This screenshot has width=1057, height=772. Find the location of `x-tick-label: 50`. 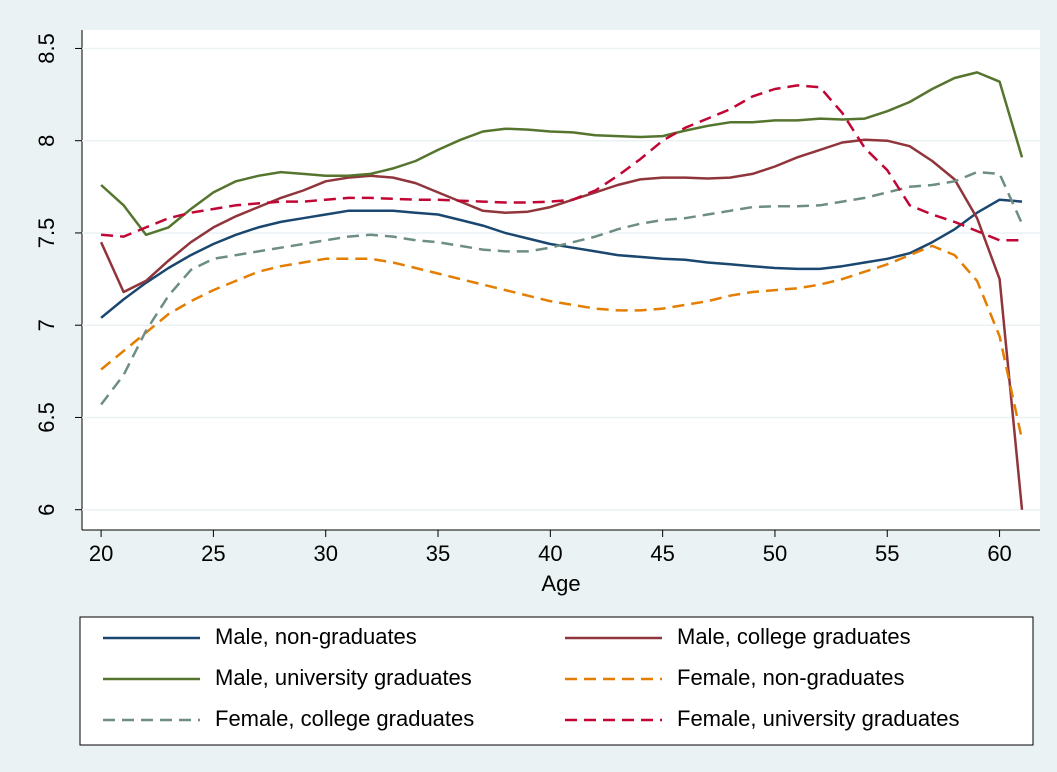

x-tick-label: 50 is located at coordinates (775, 553).